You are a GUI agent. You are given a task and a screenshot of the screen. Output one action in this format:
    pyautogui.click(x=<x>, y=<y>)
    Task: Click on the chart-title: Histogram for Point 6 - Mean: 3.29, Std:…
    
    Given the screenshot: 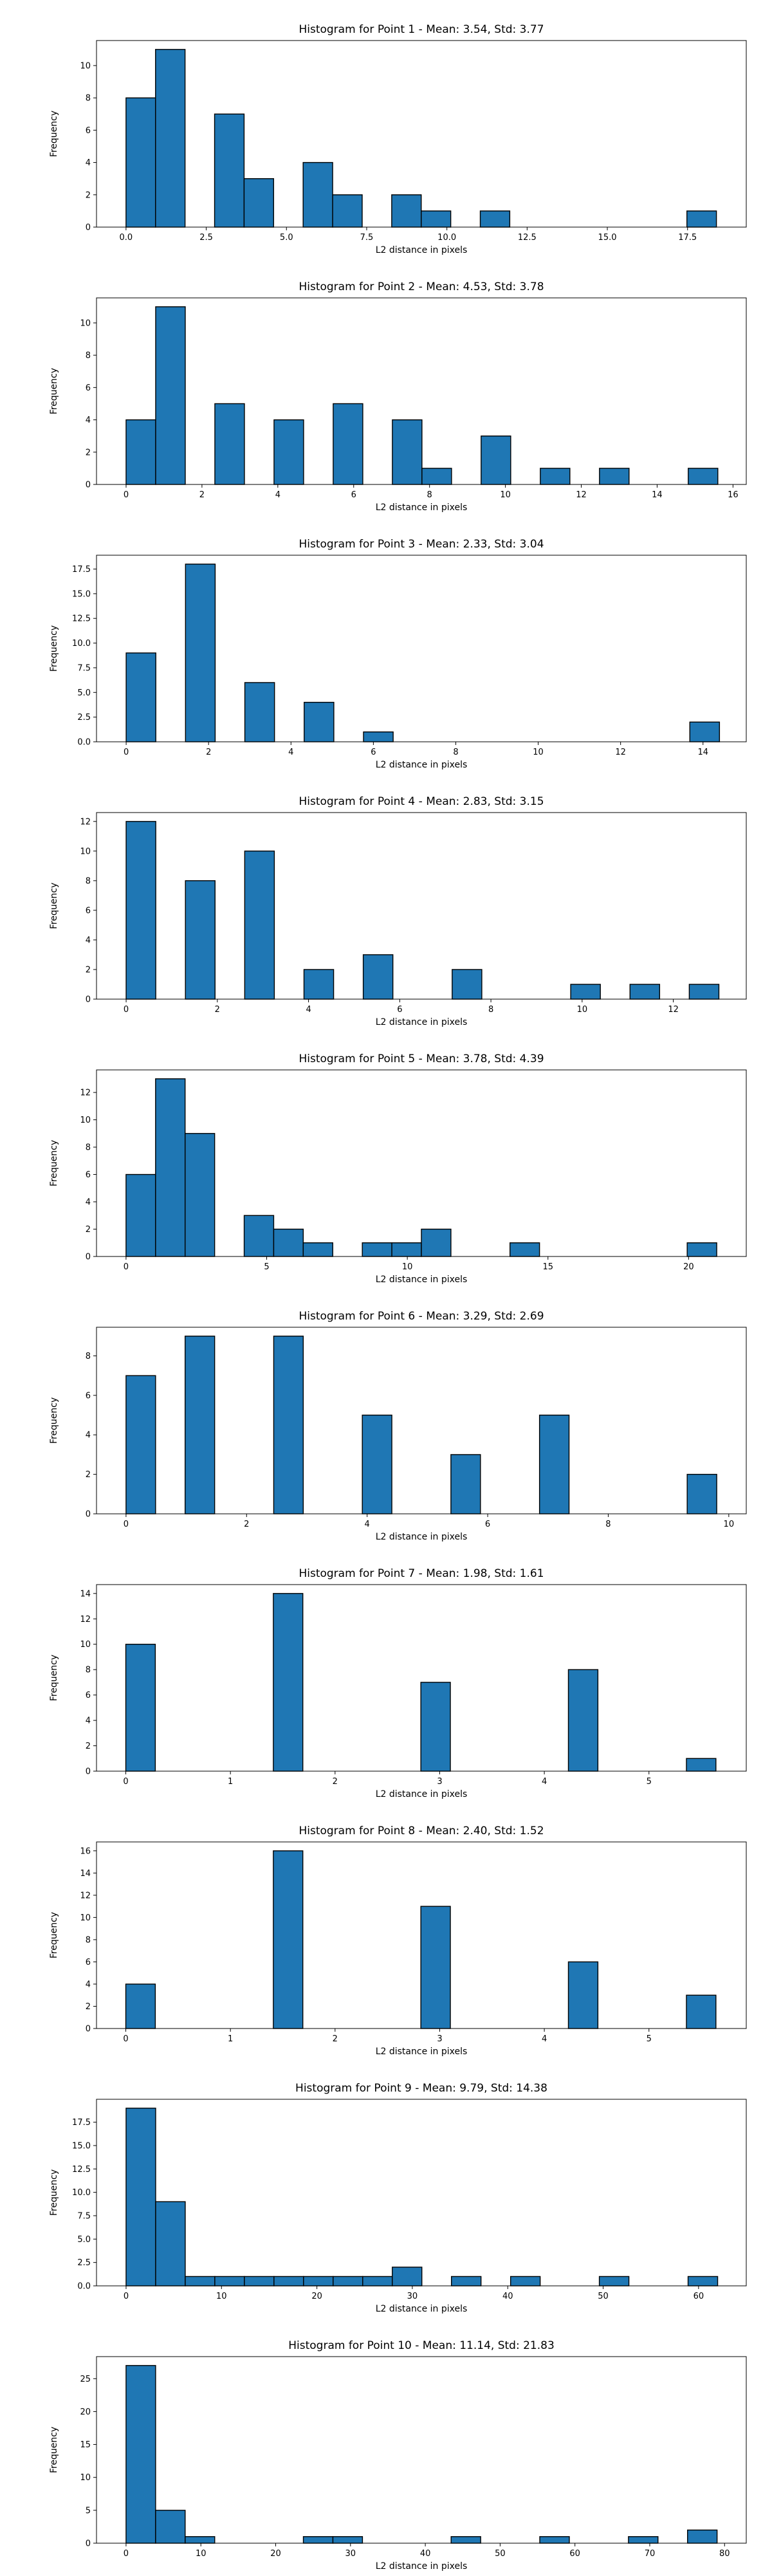 What is the action you would take?
    pyautogui.click(x=421, y=1316)
    